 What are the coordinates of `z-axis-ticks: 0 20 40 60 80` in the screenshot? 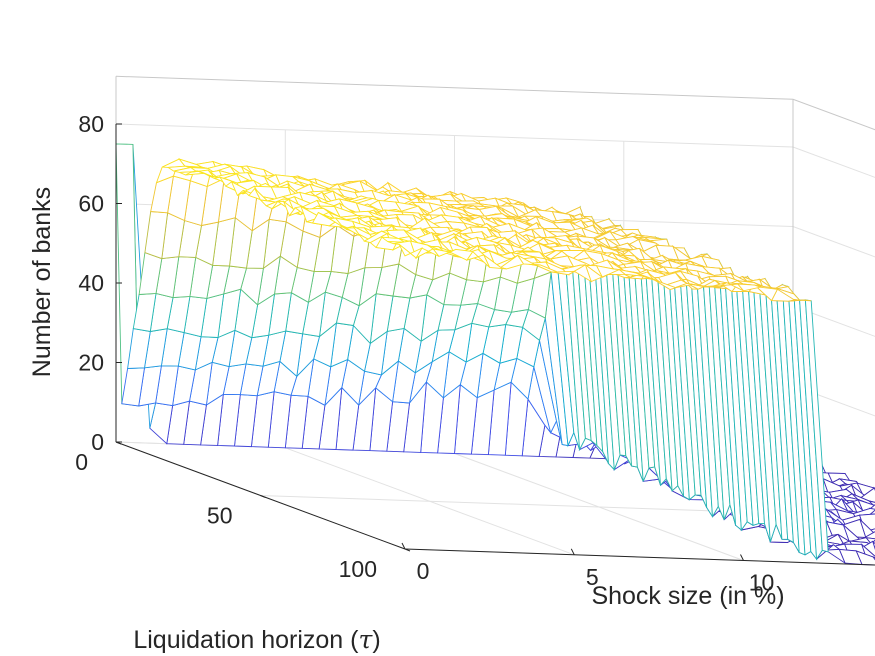 It's located at (100, 283).